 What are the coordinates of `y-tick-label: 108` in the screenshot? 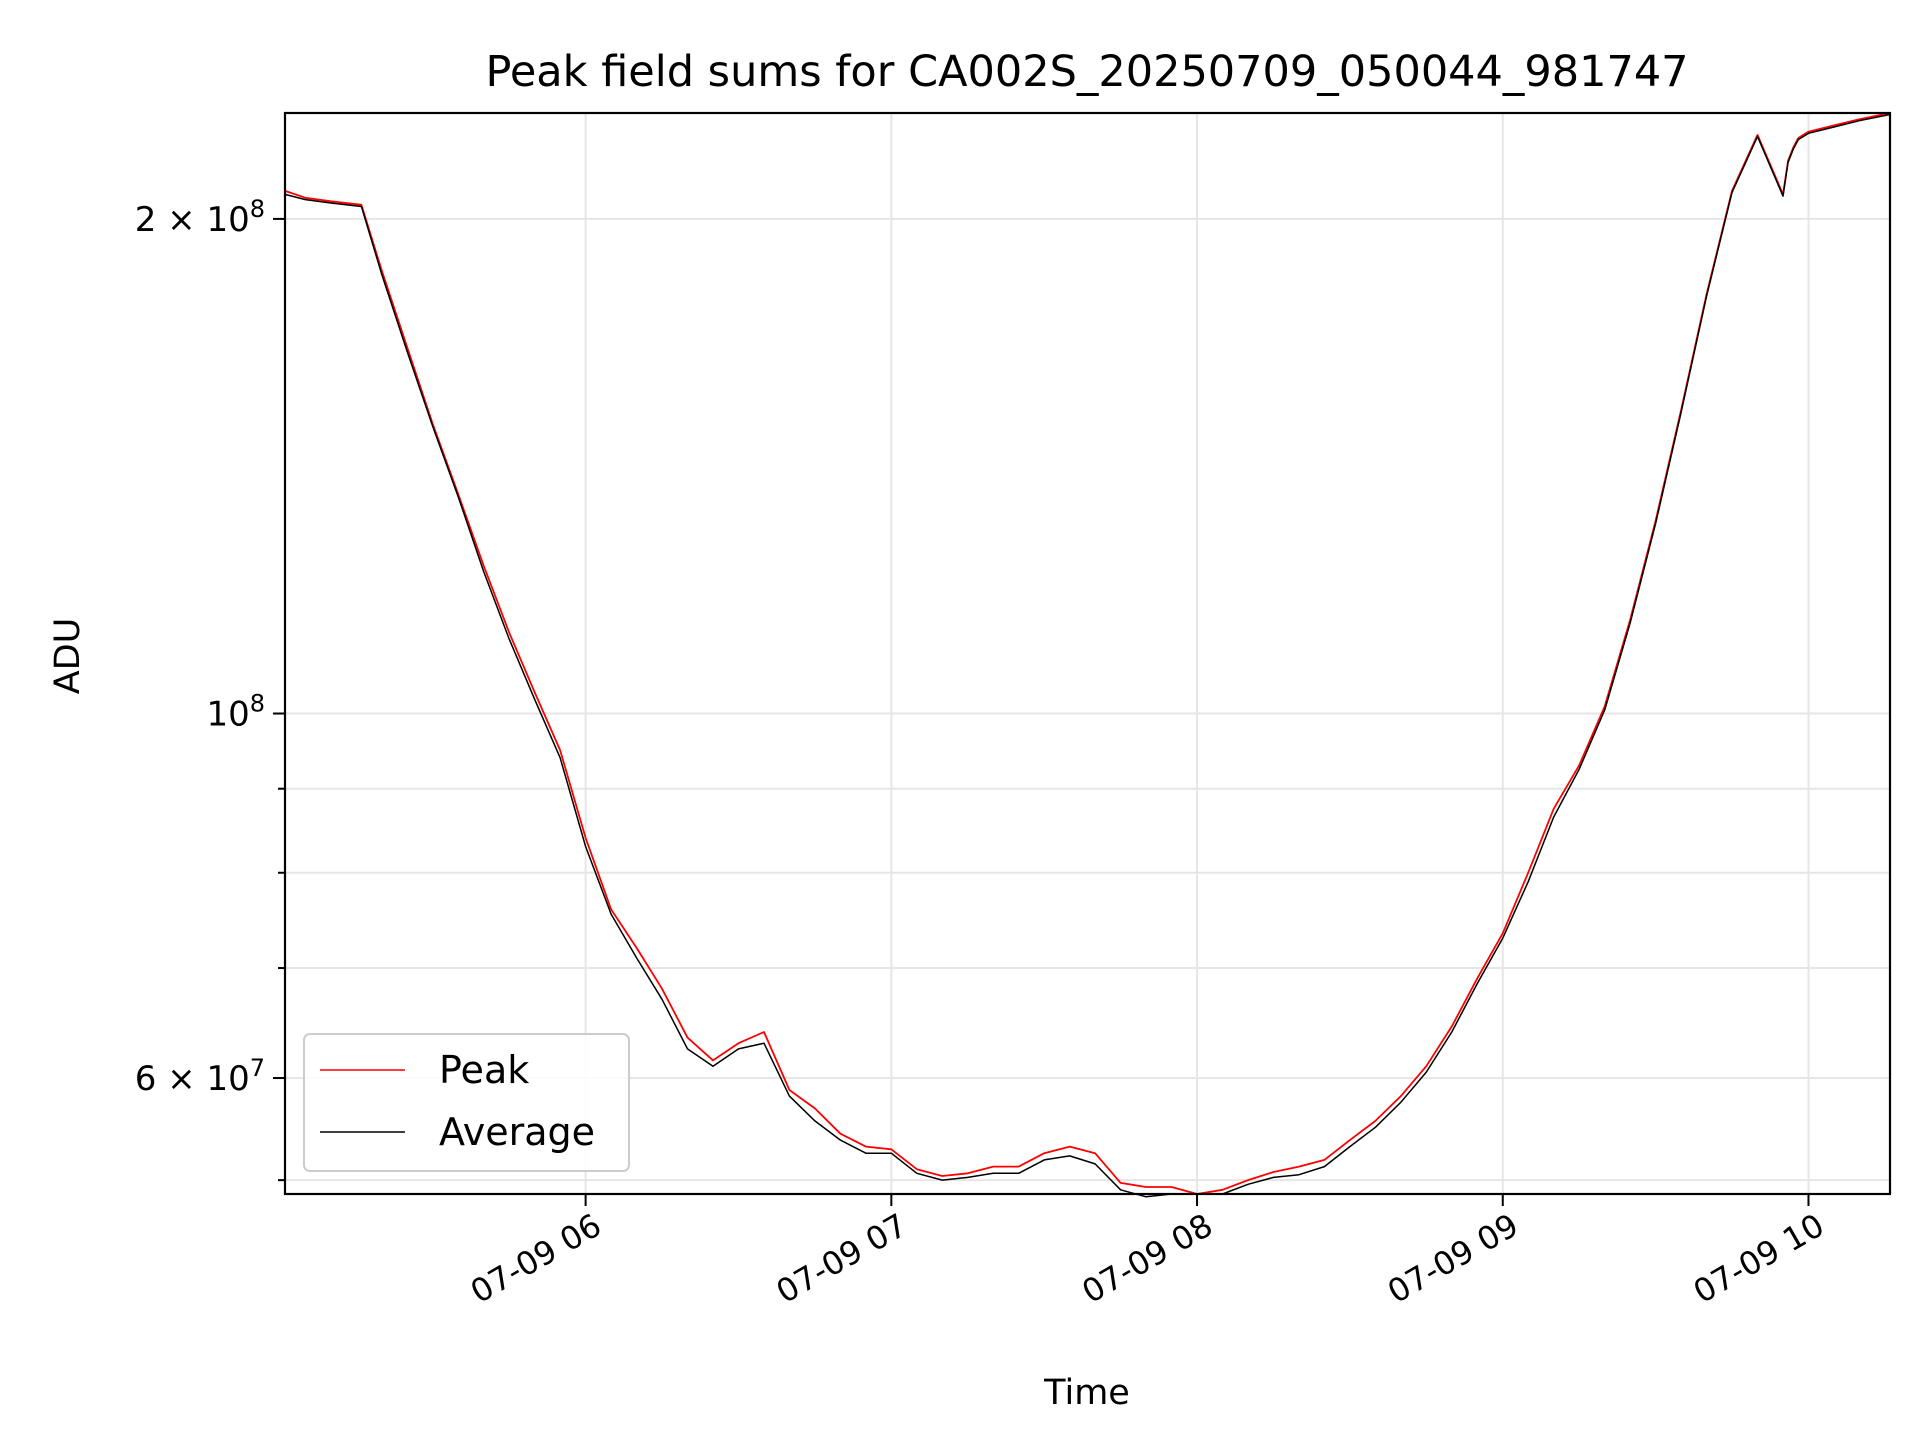 It's located at (235, 712).